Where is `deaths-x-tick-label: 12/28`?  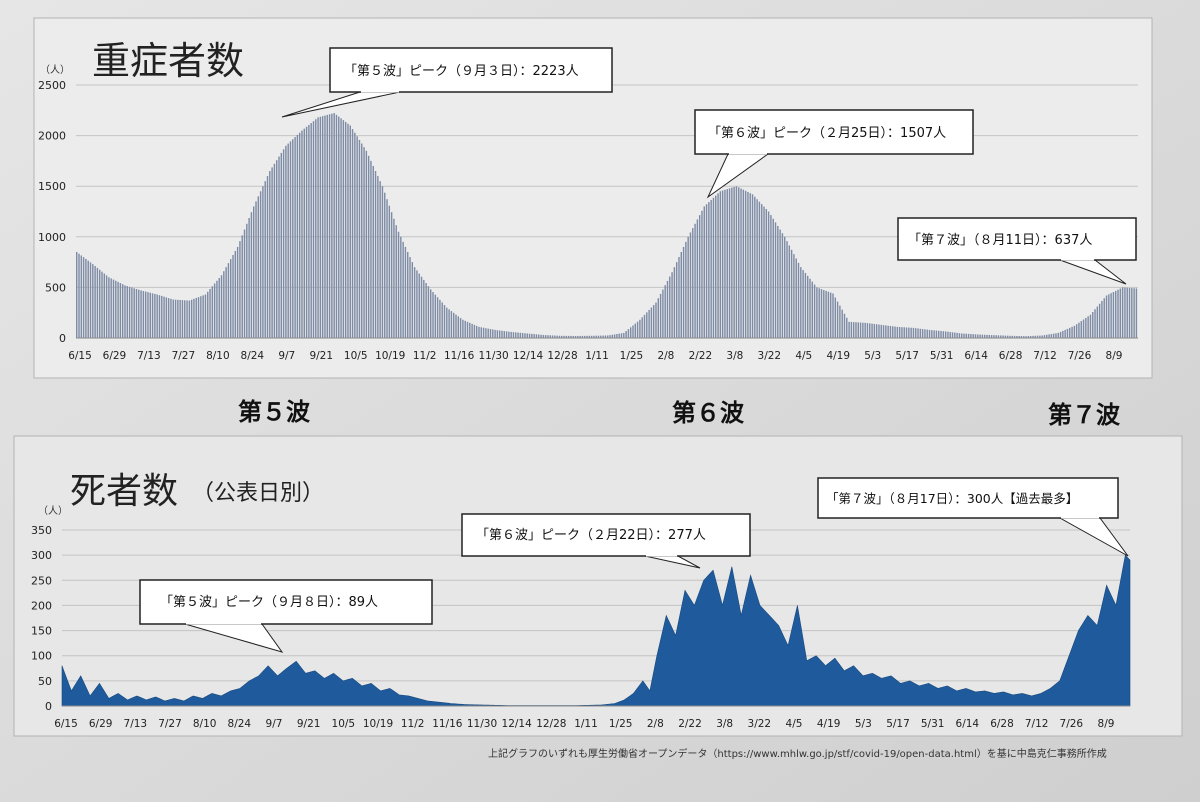
deaths-x-tick-label: 12/28 is located at coordinates (551, 724).